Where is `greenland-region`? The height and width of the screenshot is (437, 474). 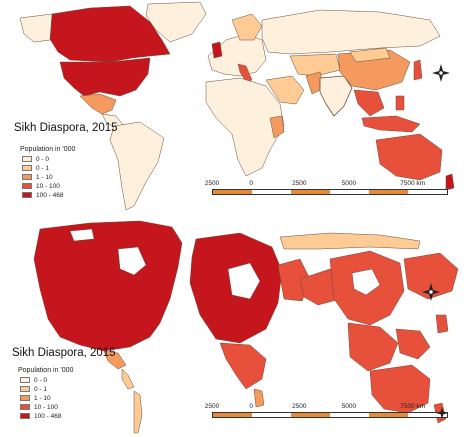 greenland-region is located at coordinates (176, 22).